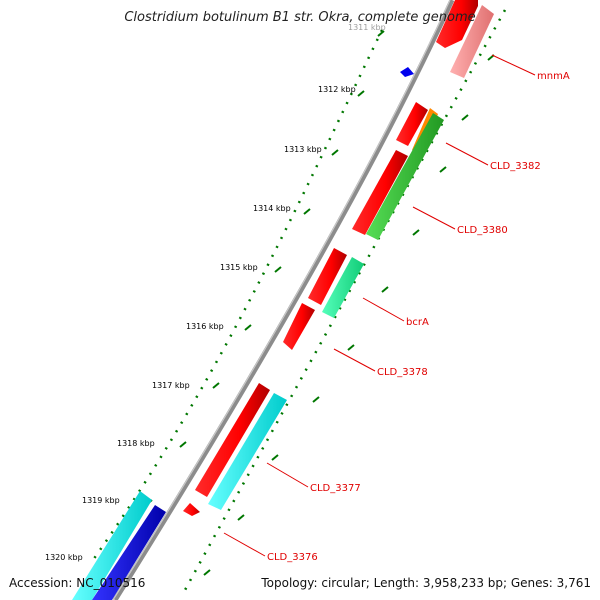 This screenshot has height=600, width=600. I want to click on gene-arrow-blue-small, so click(407, 72).